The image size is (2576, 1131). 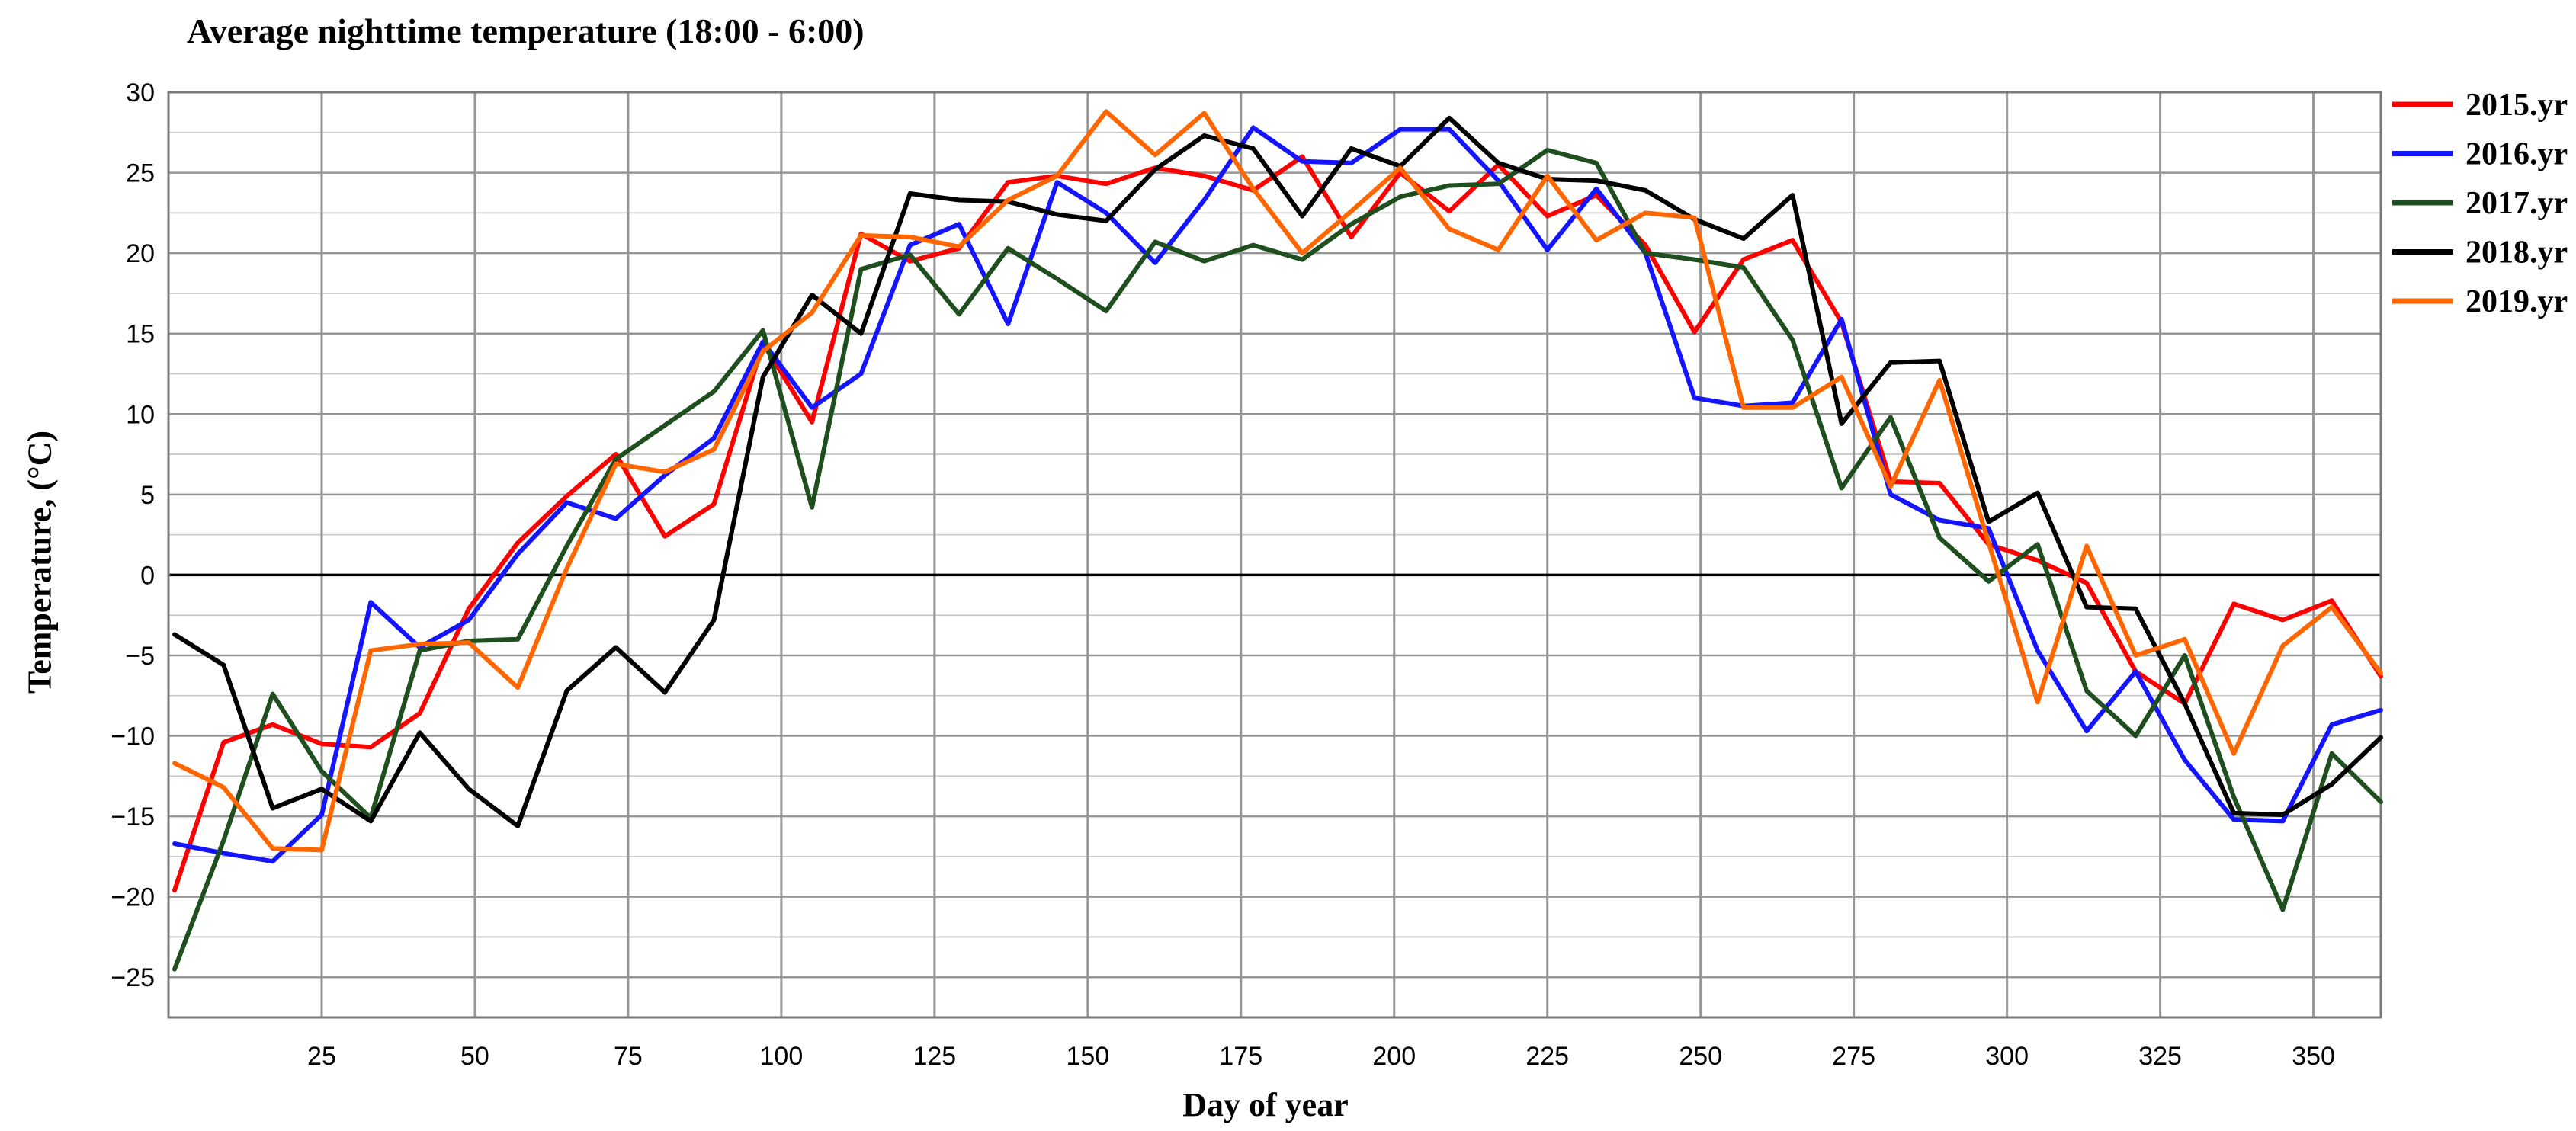 What do you see at coordinates (2313, 1056) in the screenshot?
I see `x-tick-label: 350` at bounding box center [2313, 1056].